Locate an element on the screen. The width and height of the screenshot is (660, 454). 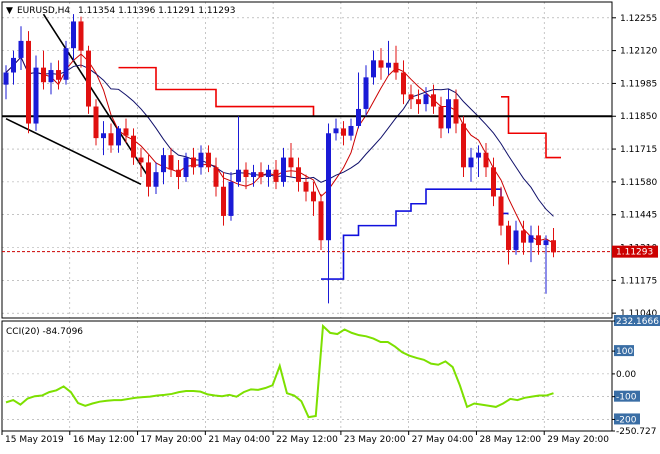
cci-tick-label: -250.727 is located at coordinates (636, 432).